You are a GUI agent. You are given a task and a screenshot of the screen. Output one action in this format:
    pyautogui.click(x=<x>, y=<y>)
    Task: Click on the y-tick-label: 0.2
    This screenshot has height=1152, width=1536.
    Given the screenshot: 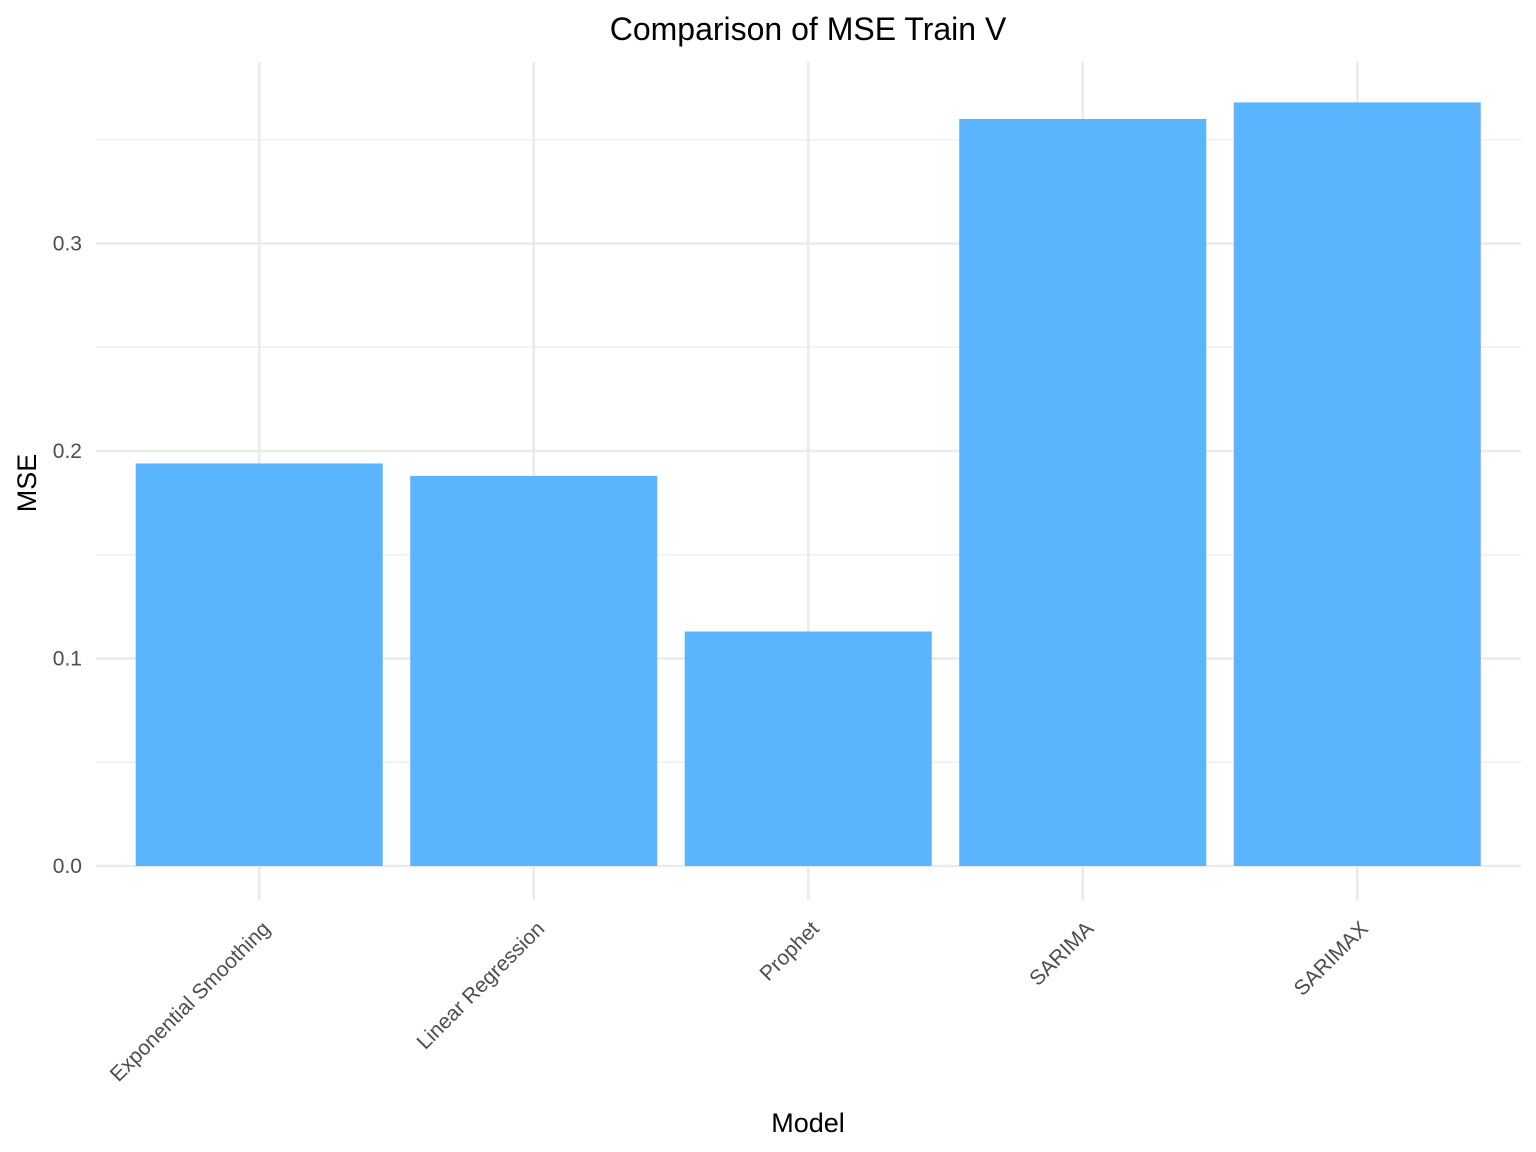 What is the action you would take?
    pyautogui.click(x=67, y=451)
    